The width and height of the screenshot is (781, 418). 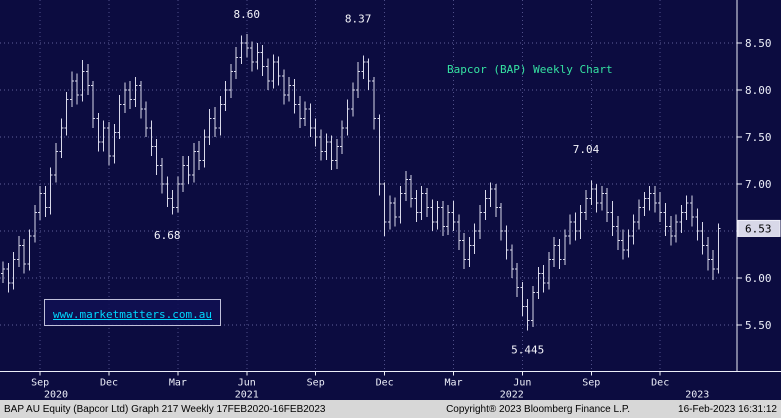 I want to click on year-tick-label: 2022, so click(x=512, y=395).